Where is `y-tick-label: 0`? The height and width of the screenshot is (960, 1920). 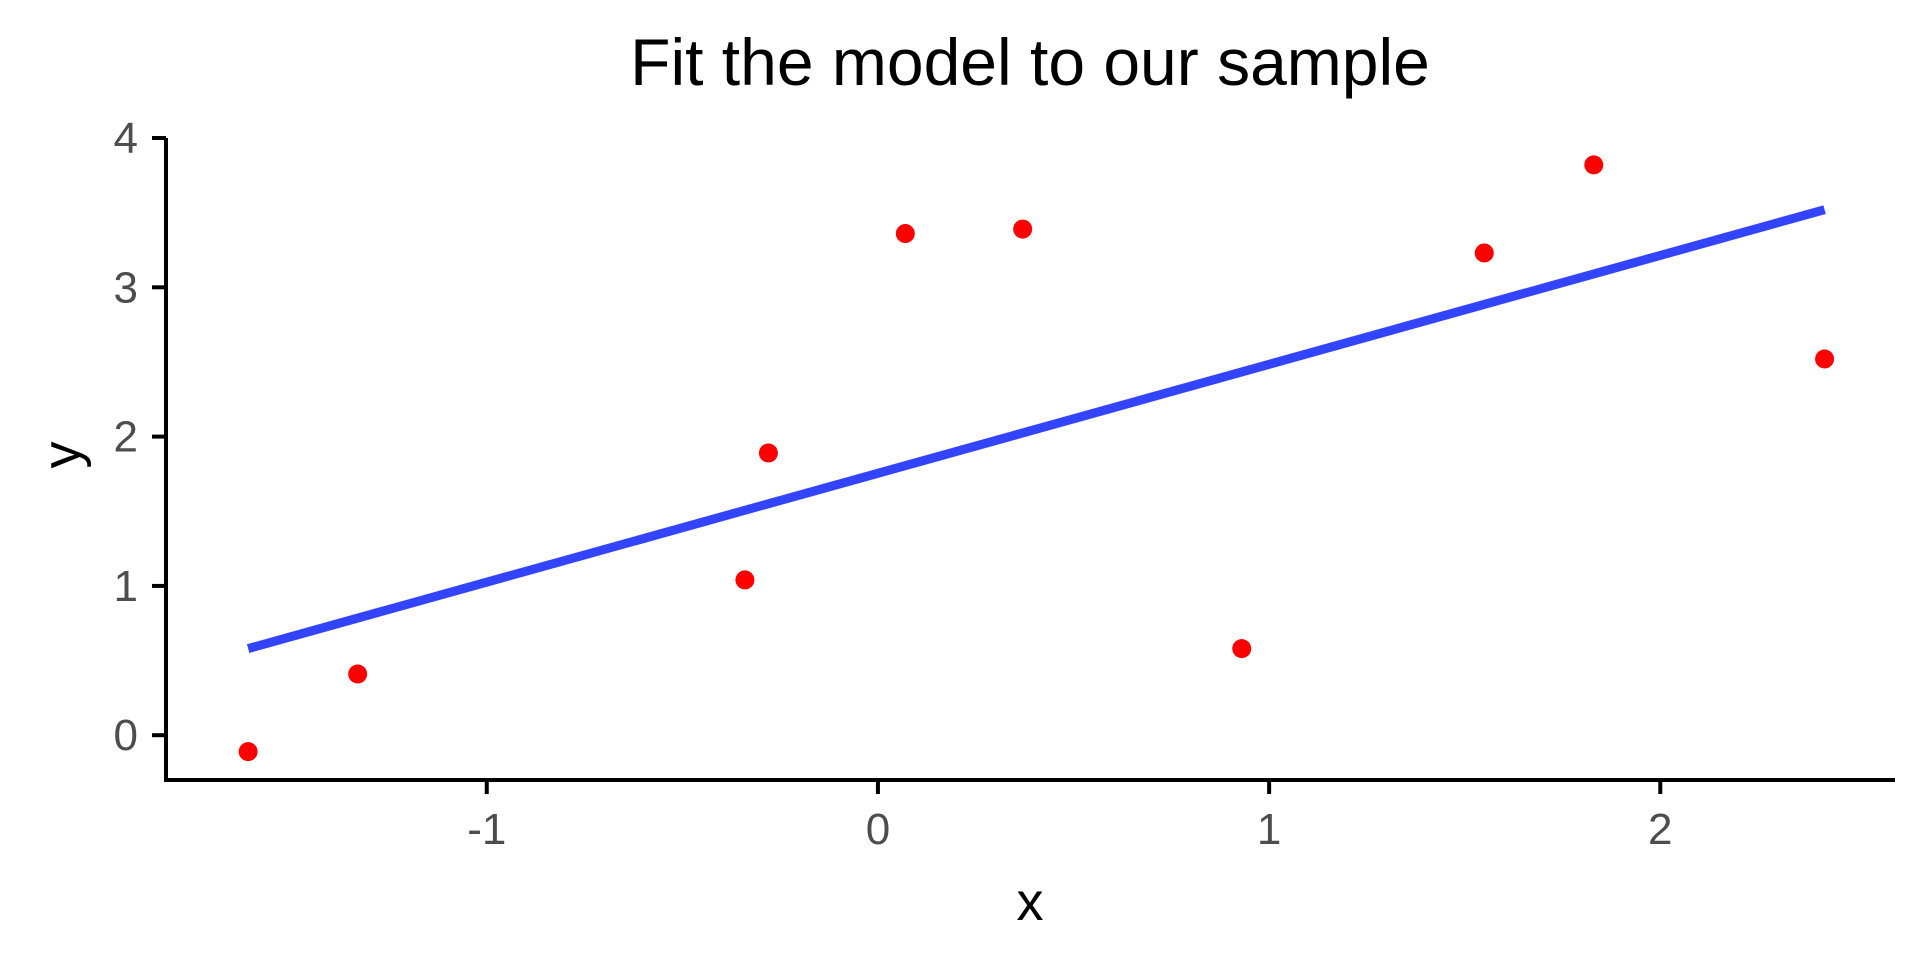
y-tick-label: 0 is located at coordinates (126, 735).